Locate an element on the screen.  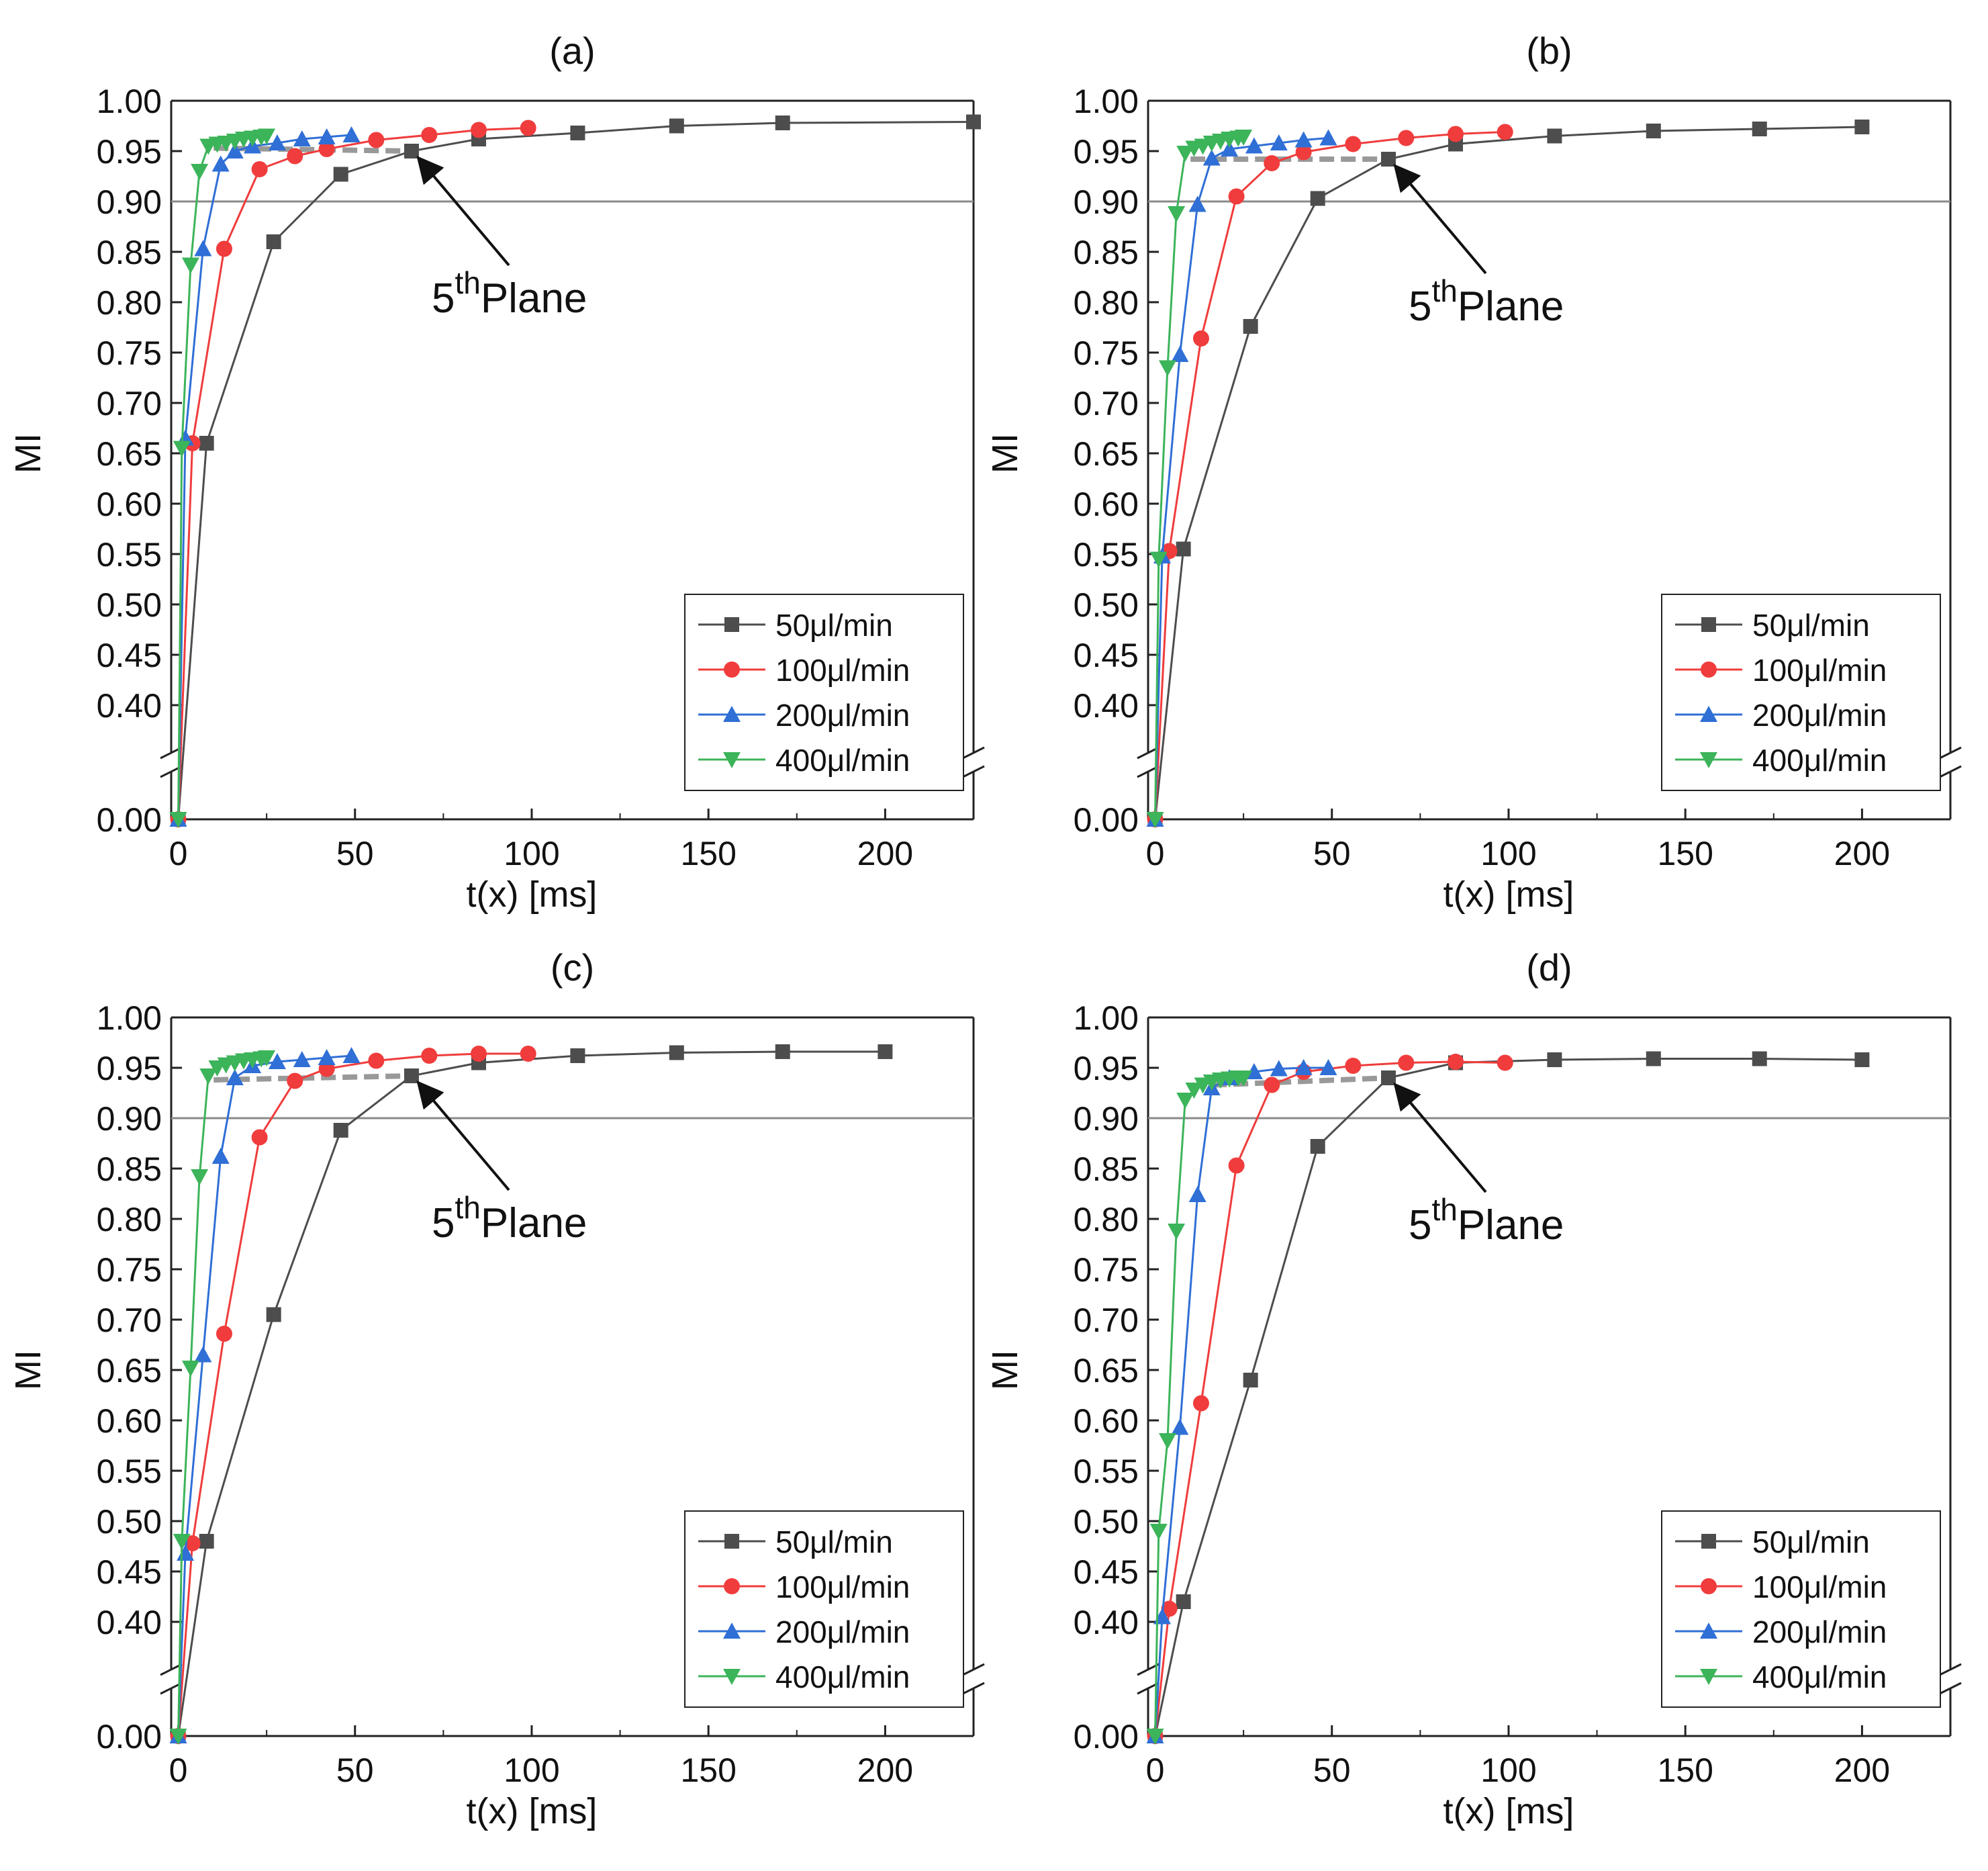
annotation-arrow is located at coordinates (463, 1135).